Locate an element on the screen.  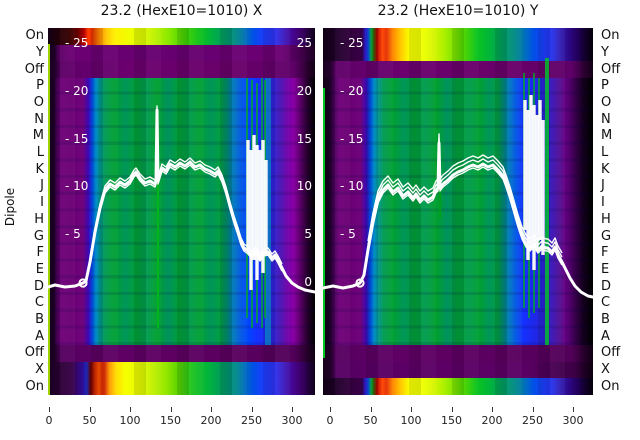
row-label-left-E-14: E is located at coordinates (39, 269).